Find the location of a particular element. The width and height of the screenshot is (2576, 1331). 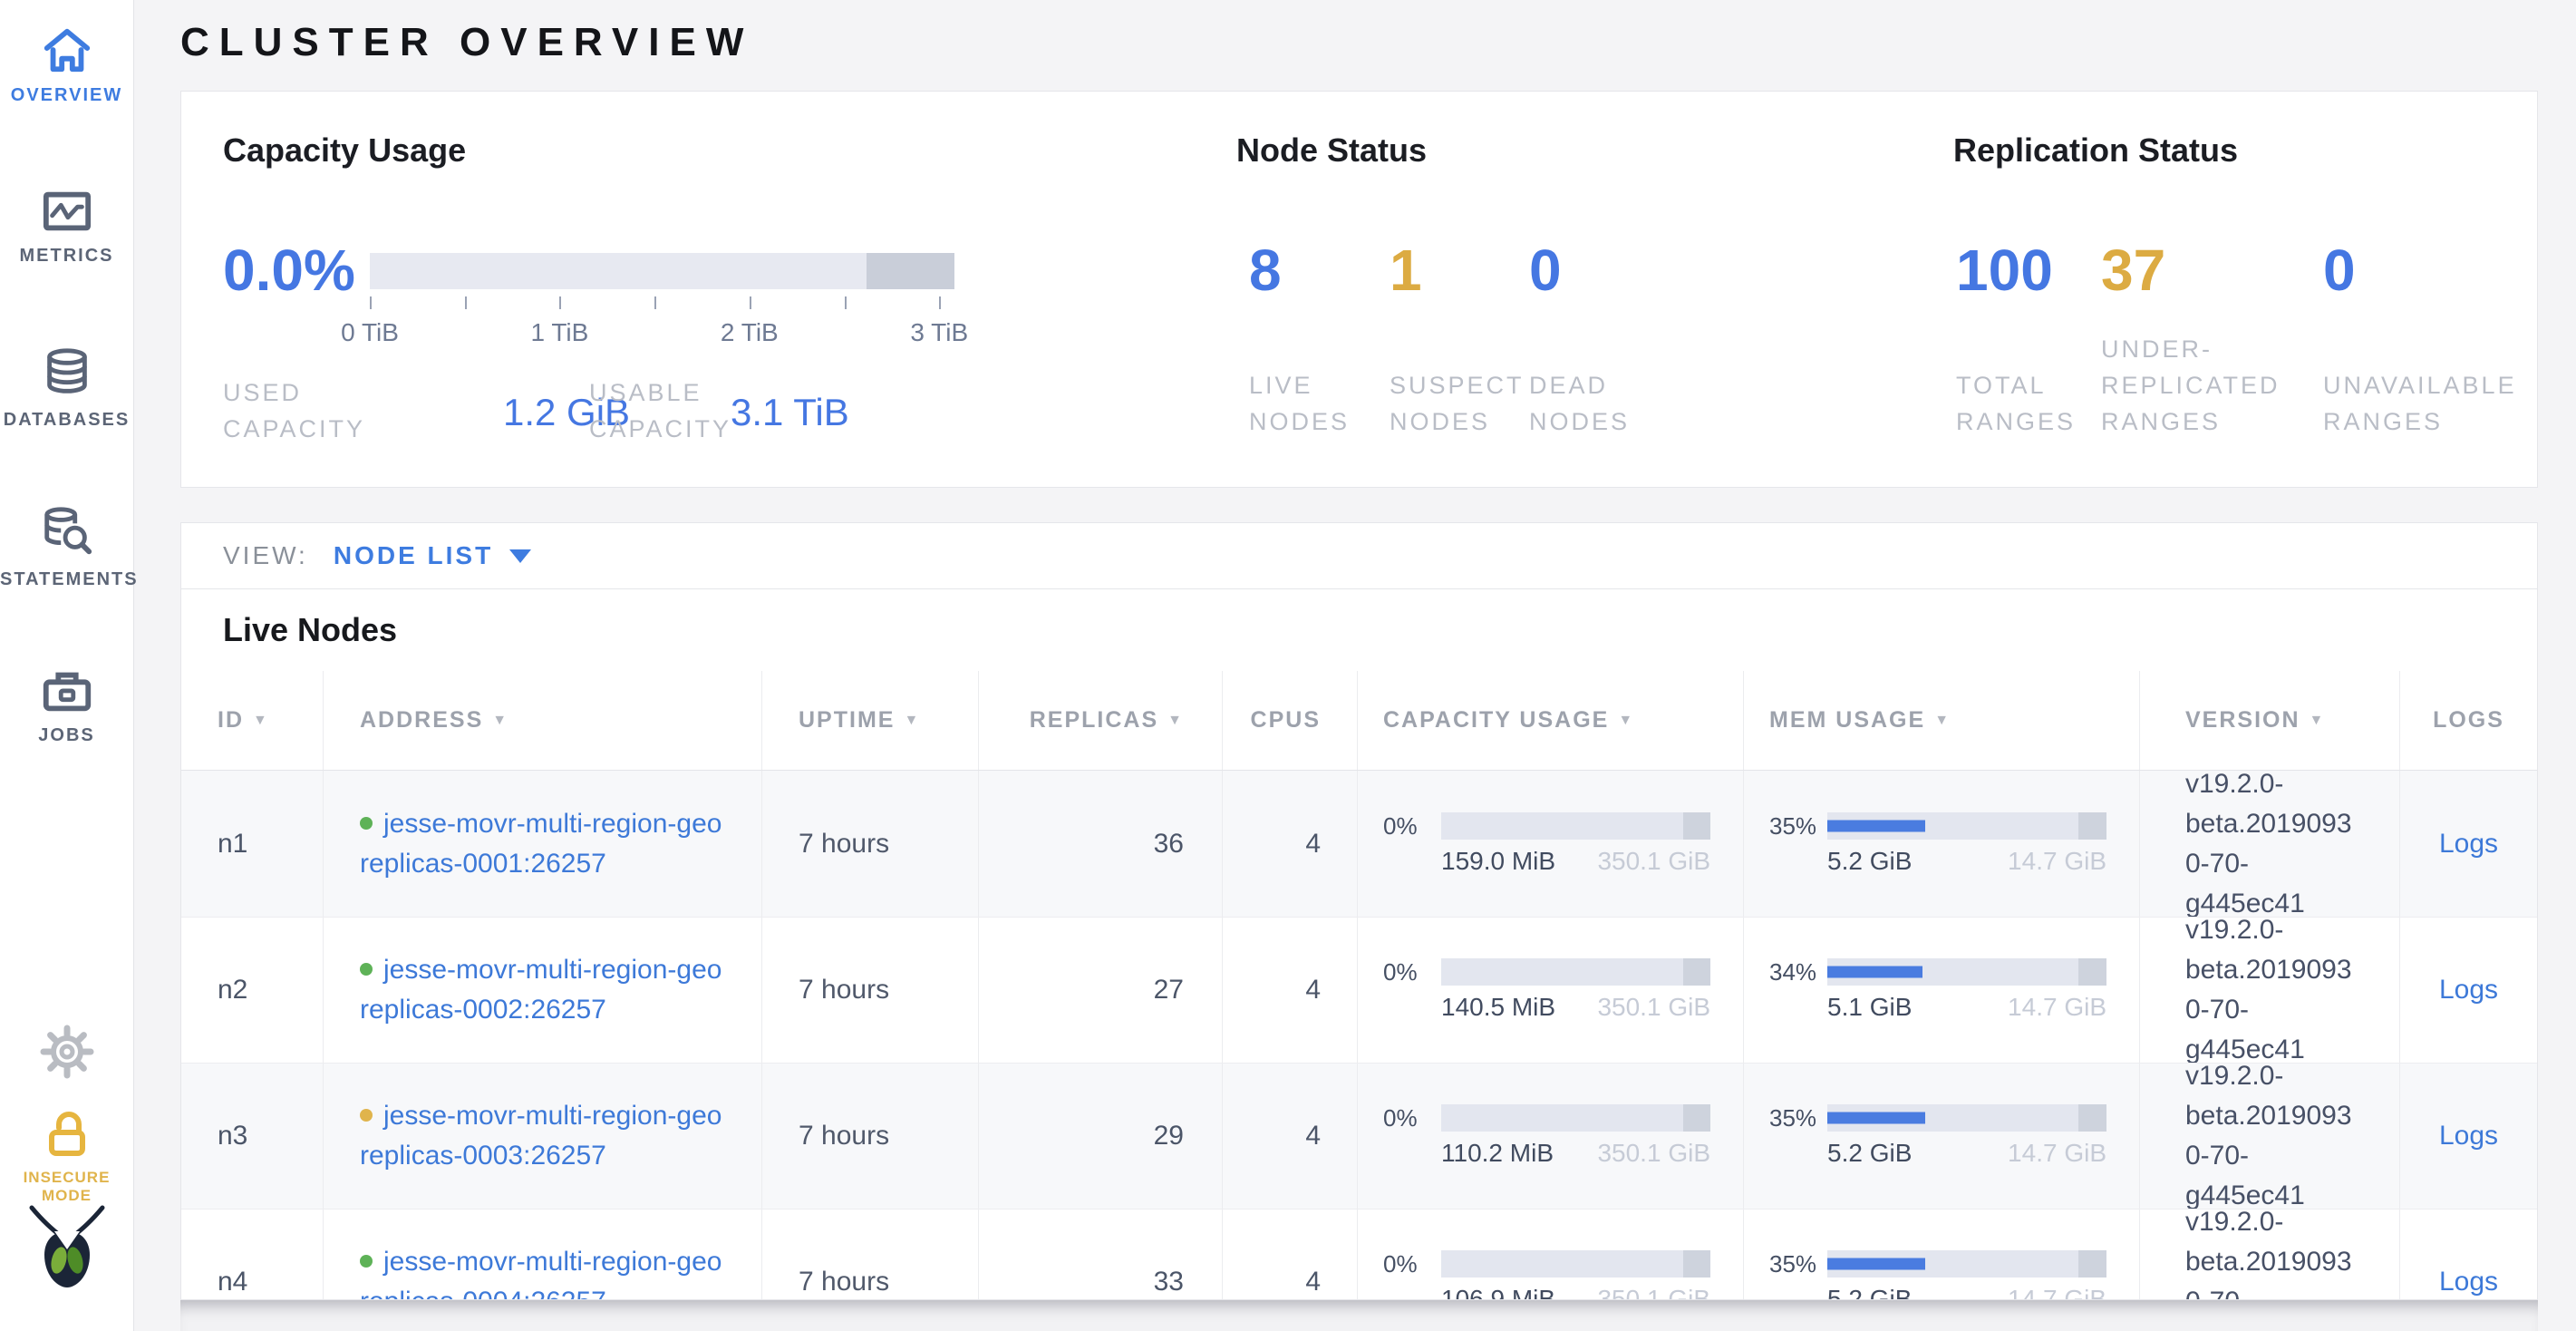

viewport-bottom-shadow is located at coordinates (1359, 1316).